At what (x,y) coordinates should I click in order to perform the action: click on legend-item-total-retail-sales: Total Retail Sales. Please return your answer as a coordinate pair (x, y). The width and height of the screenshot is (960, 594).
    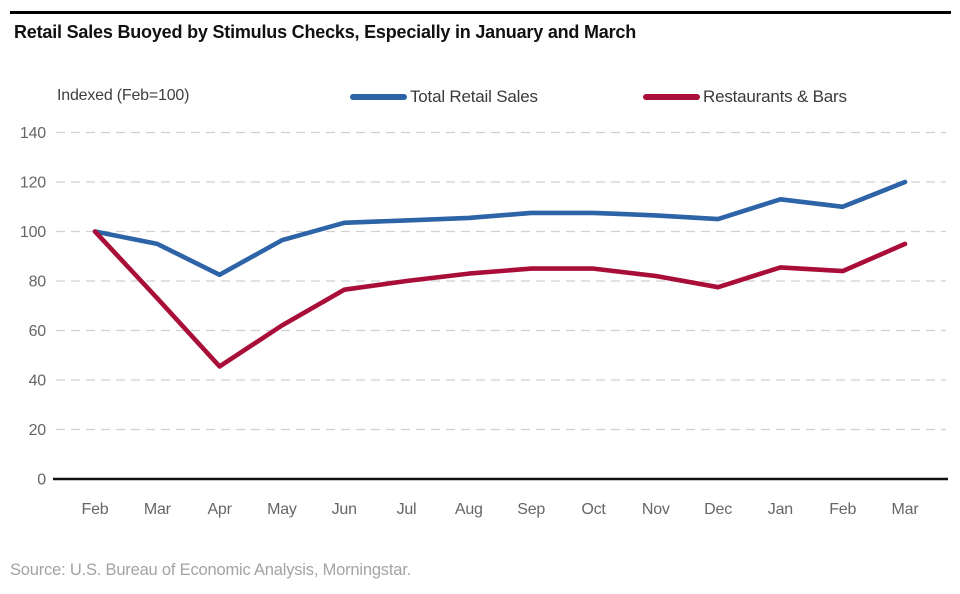
    Looking at the image, I should click on (444, 97).